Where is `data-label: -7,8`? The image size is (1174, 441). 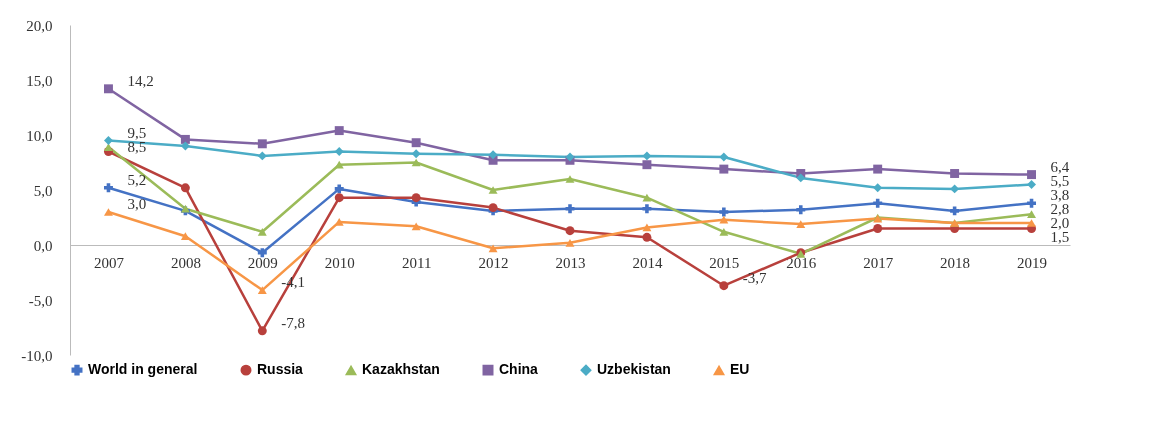 data-label: -7,8 is located at coordinates (293, 322).